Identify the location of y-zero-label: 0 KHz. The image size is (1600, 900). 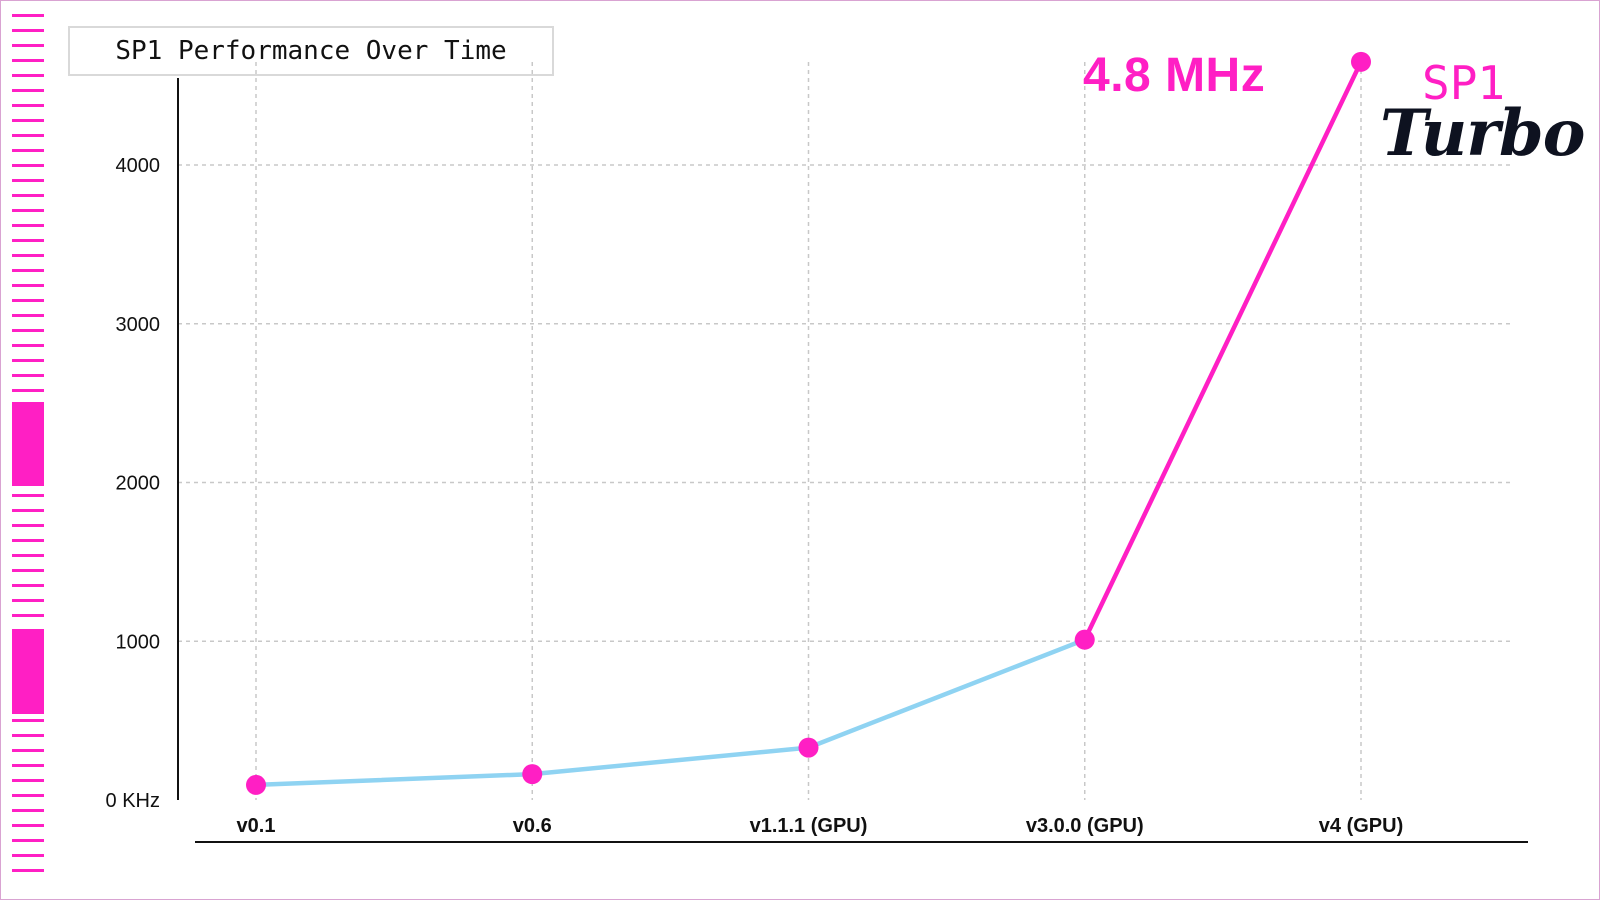
(133, 801).